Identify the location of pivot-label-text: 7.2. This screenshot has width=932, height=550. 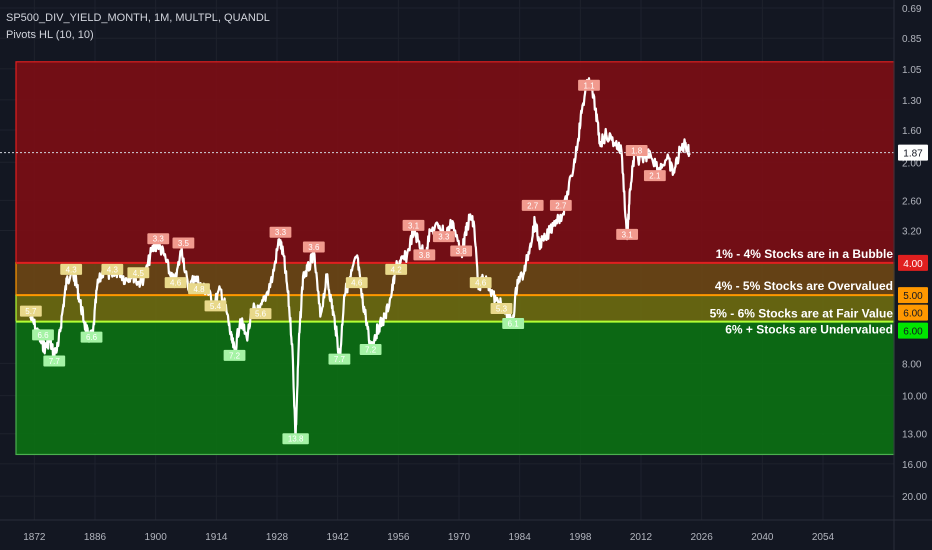
(371, 350).